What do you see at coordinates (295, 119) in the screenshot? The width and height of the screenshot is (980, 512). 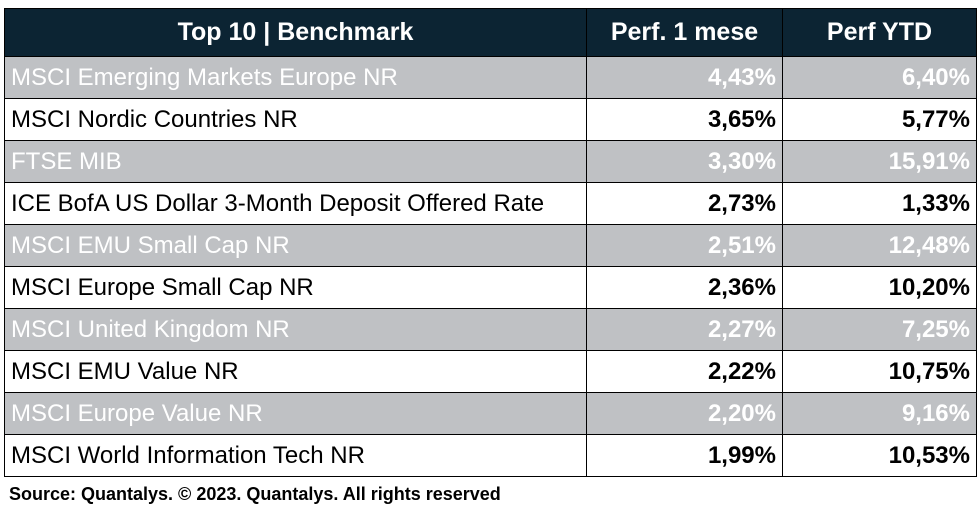 I see `benchmark-name: MSCI Nordic Countries NR` at bounding box center [295, 119].